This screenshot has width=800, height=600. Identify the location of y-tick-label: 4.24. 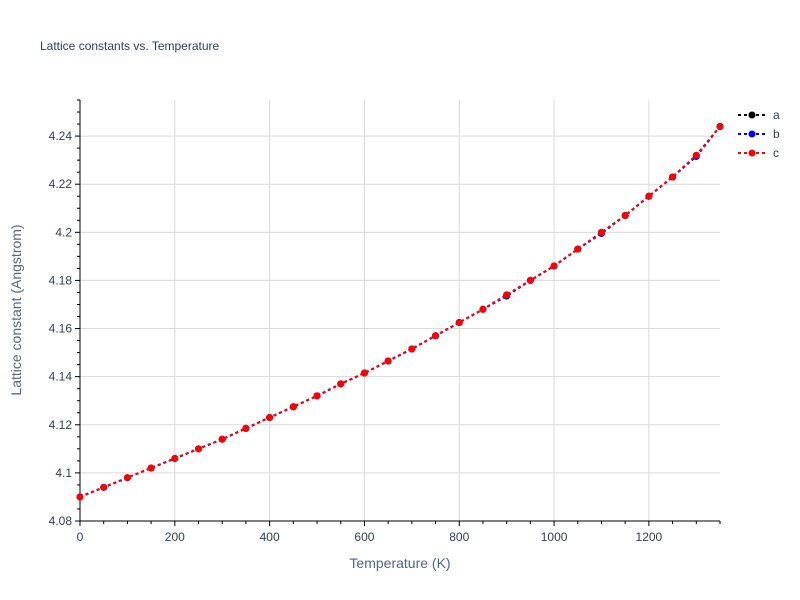
(61, 136).